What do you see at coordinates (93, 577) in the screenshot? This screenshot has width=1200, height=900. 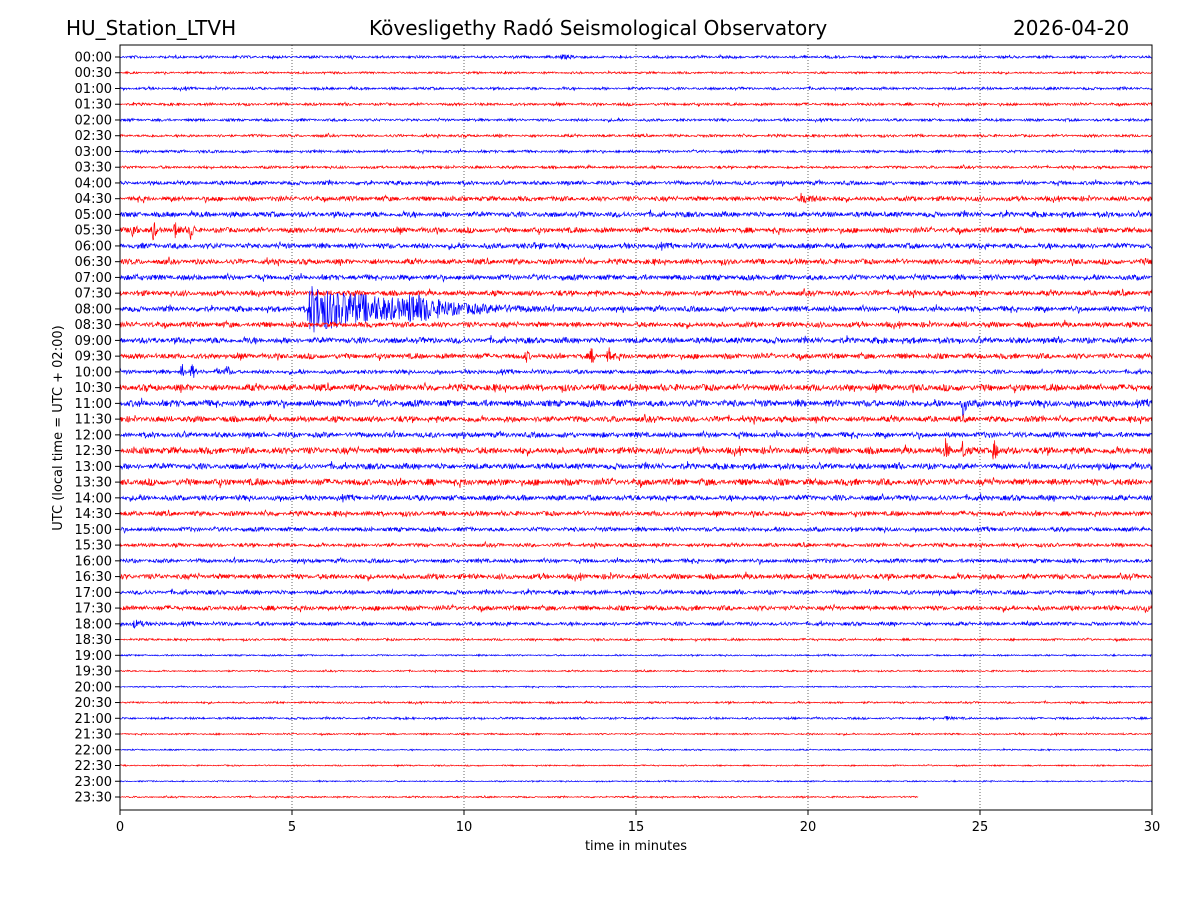 I see `y-tick-label: 16:30` at bounding box center [93, 577].